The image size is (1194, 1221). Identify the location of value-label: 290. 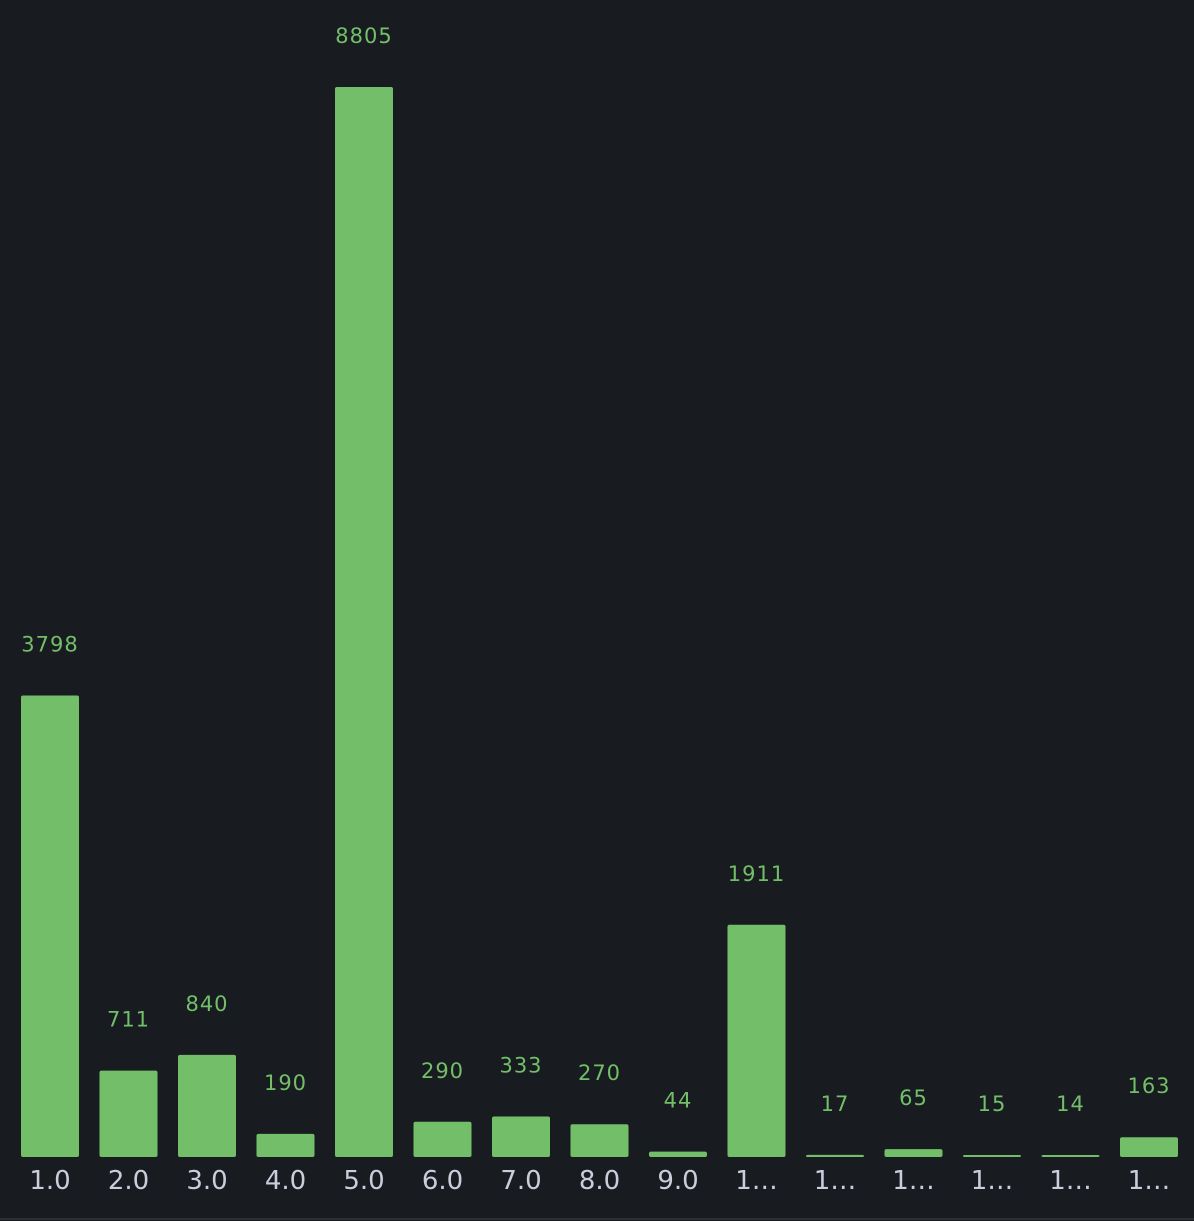
(442, 1071).